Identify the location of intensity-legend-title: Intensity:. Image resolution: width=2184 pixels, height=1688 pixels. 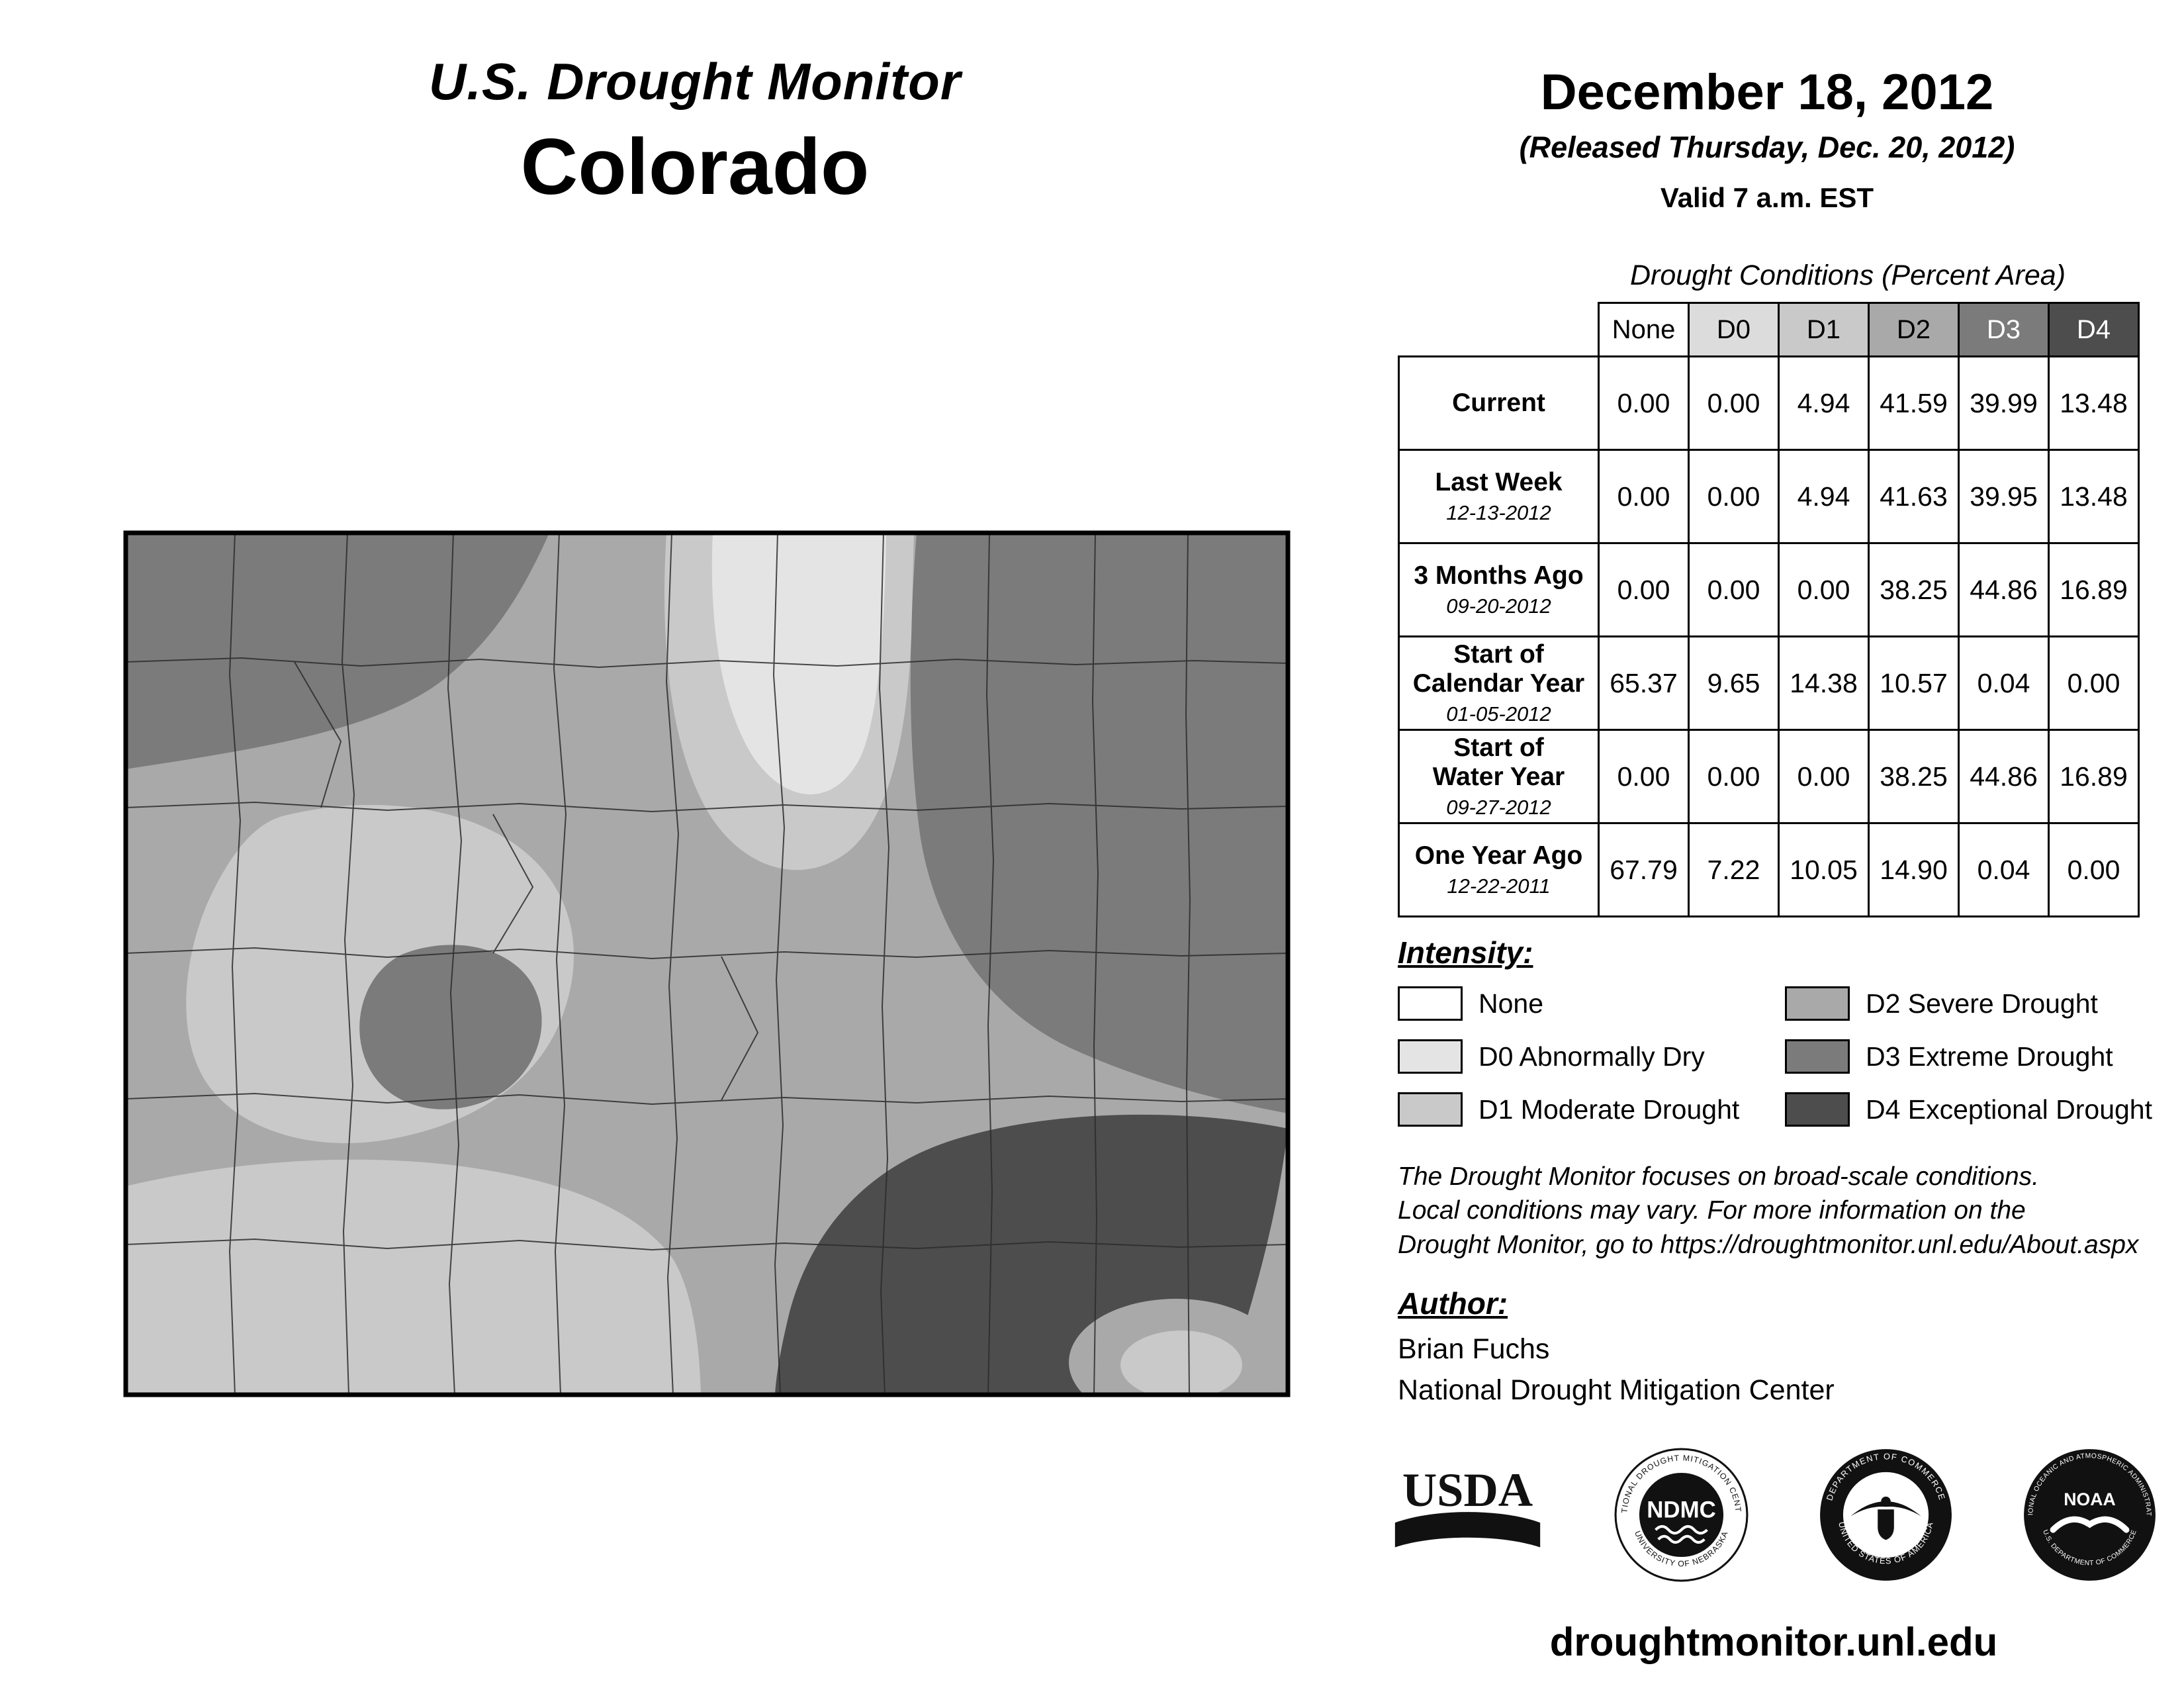
(1465, 952).